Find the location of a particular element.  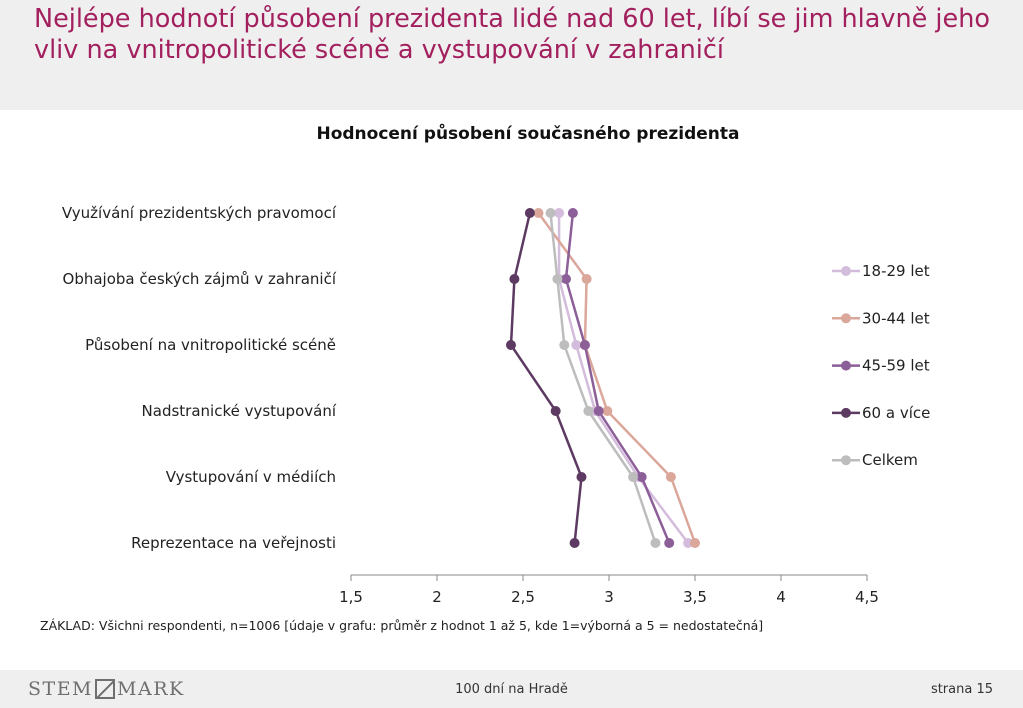

series-celkem is located at coordinates (603, 378).